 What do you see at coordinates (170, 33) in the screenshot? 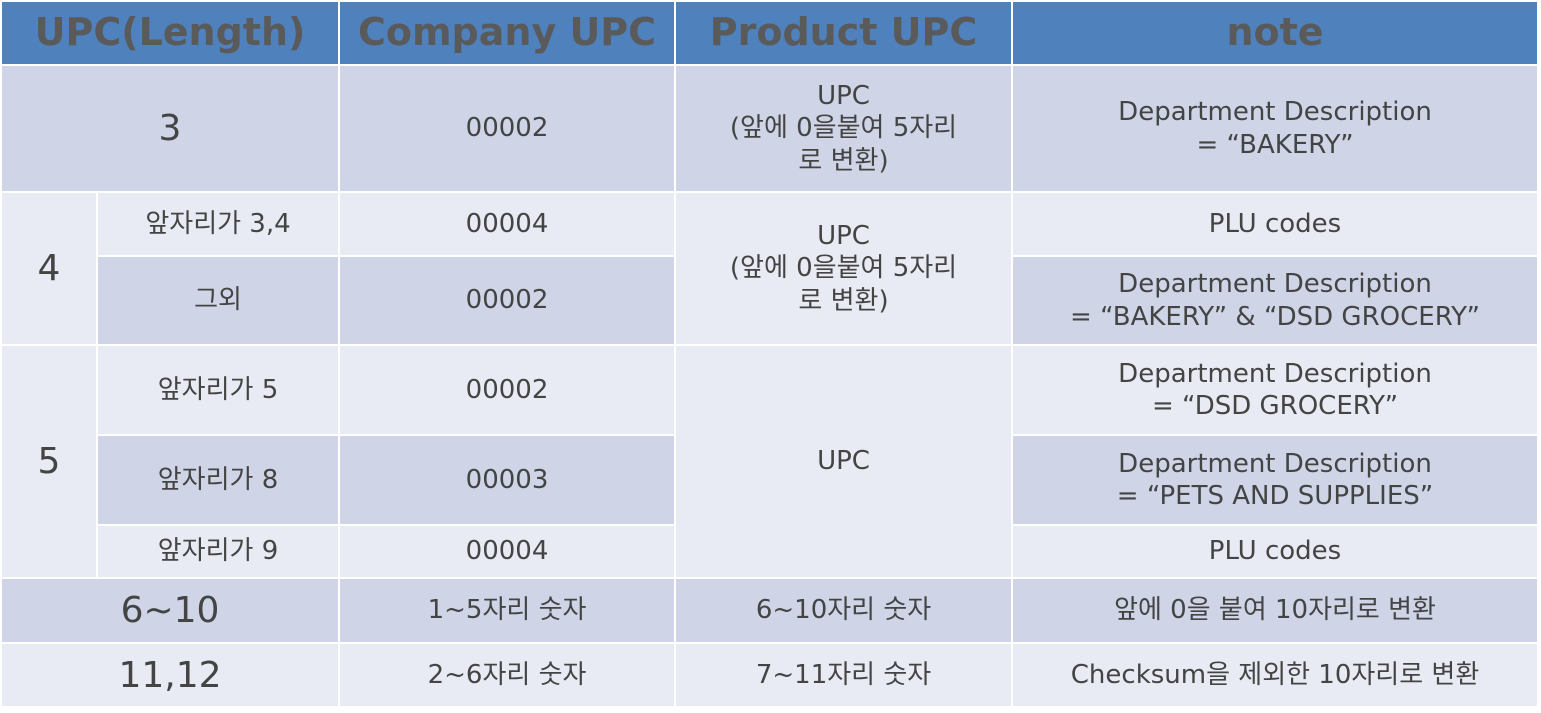
I see `header-upc-length: UPC(Length)` at bounding box center [170, 33].